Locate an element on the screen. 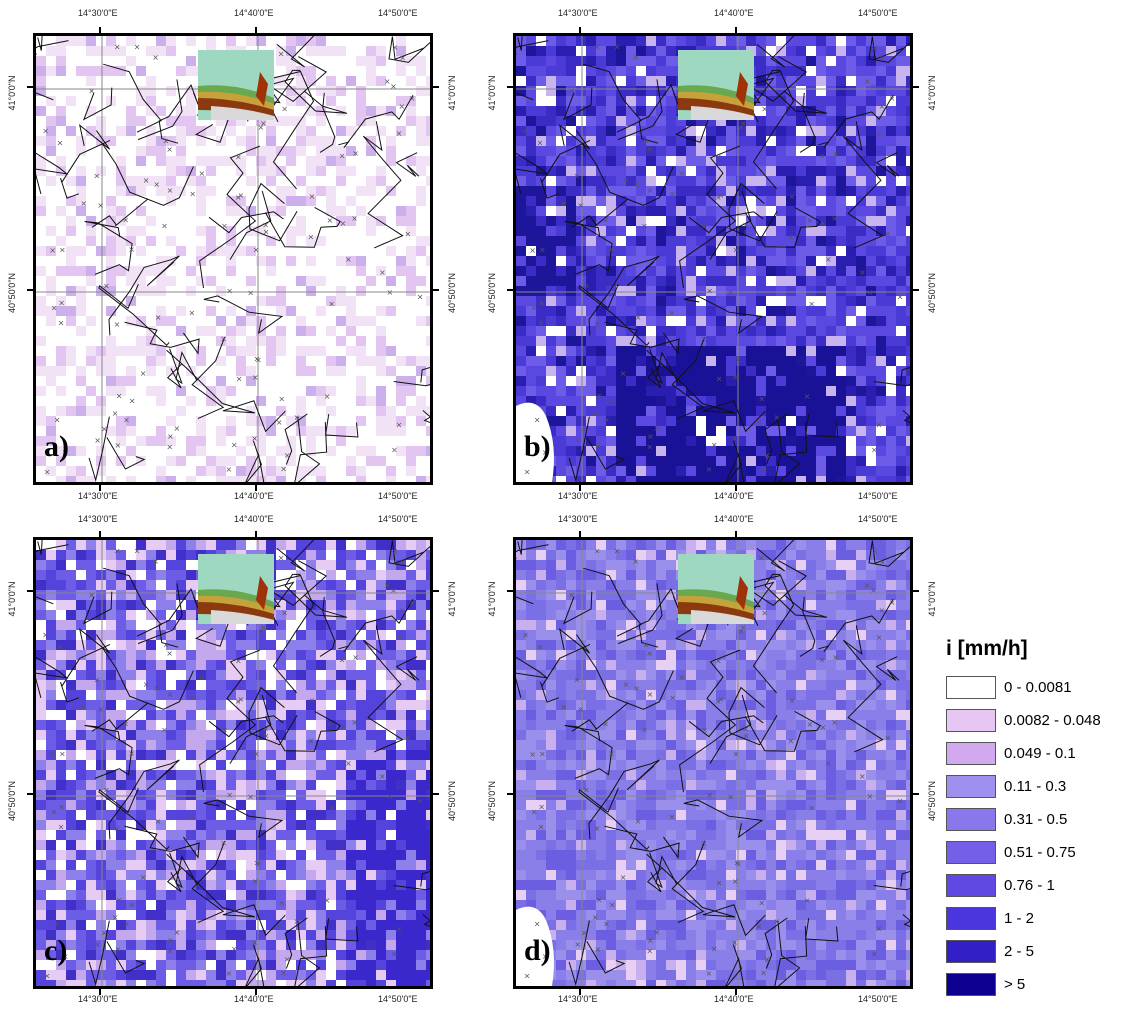  panel-letter: d) is located at coordinates (537, 950).